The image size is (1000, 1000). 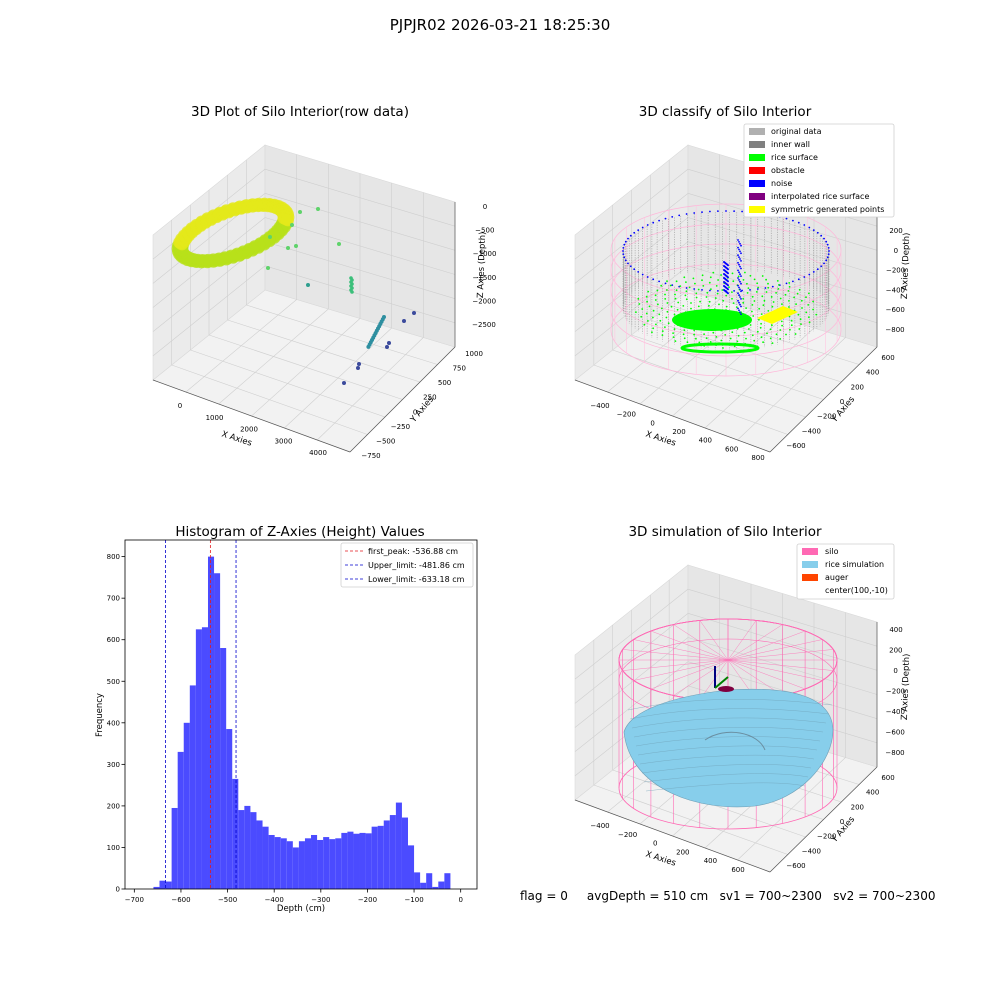 I want to click on legend-label: first_peak: -536.88 cm, so click(x=413, y=551).